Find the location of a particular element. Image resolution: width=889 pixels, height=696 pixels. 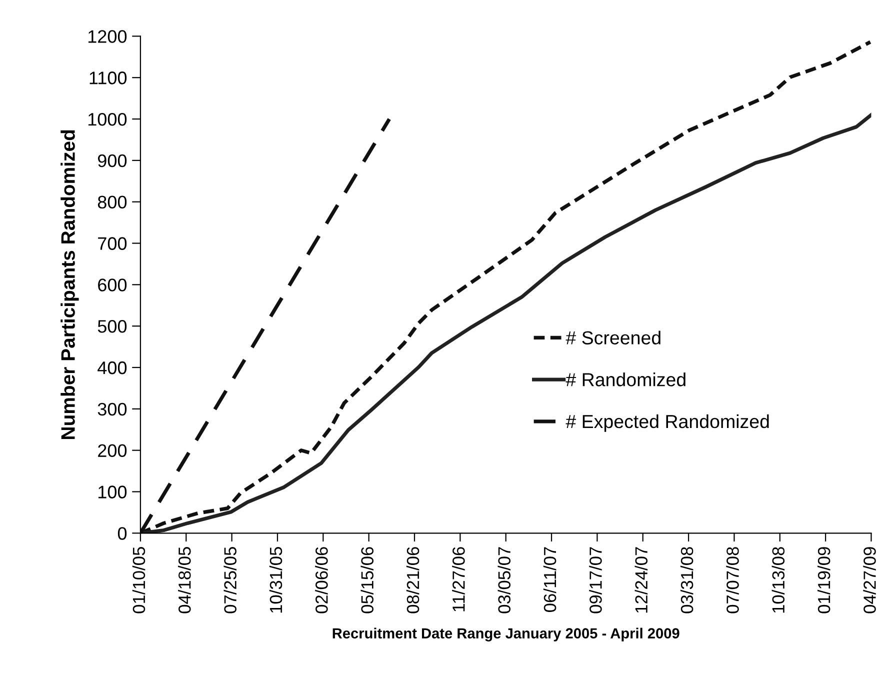

y-tick-label: 1000 is located at coordinates (107, 119).